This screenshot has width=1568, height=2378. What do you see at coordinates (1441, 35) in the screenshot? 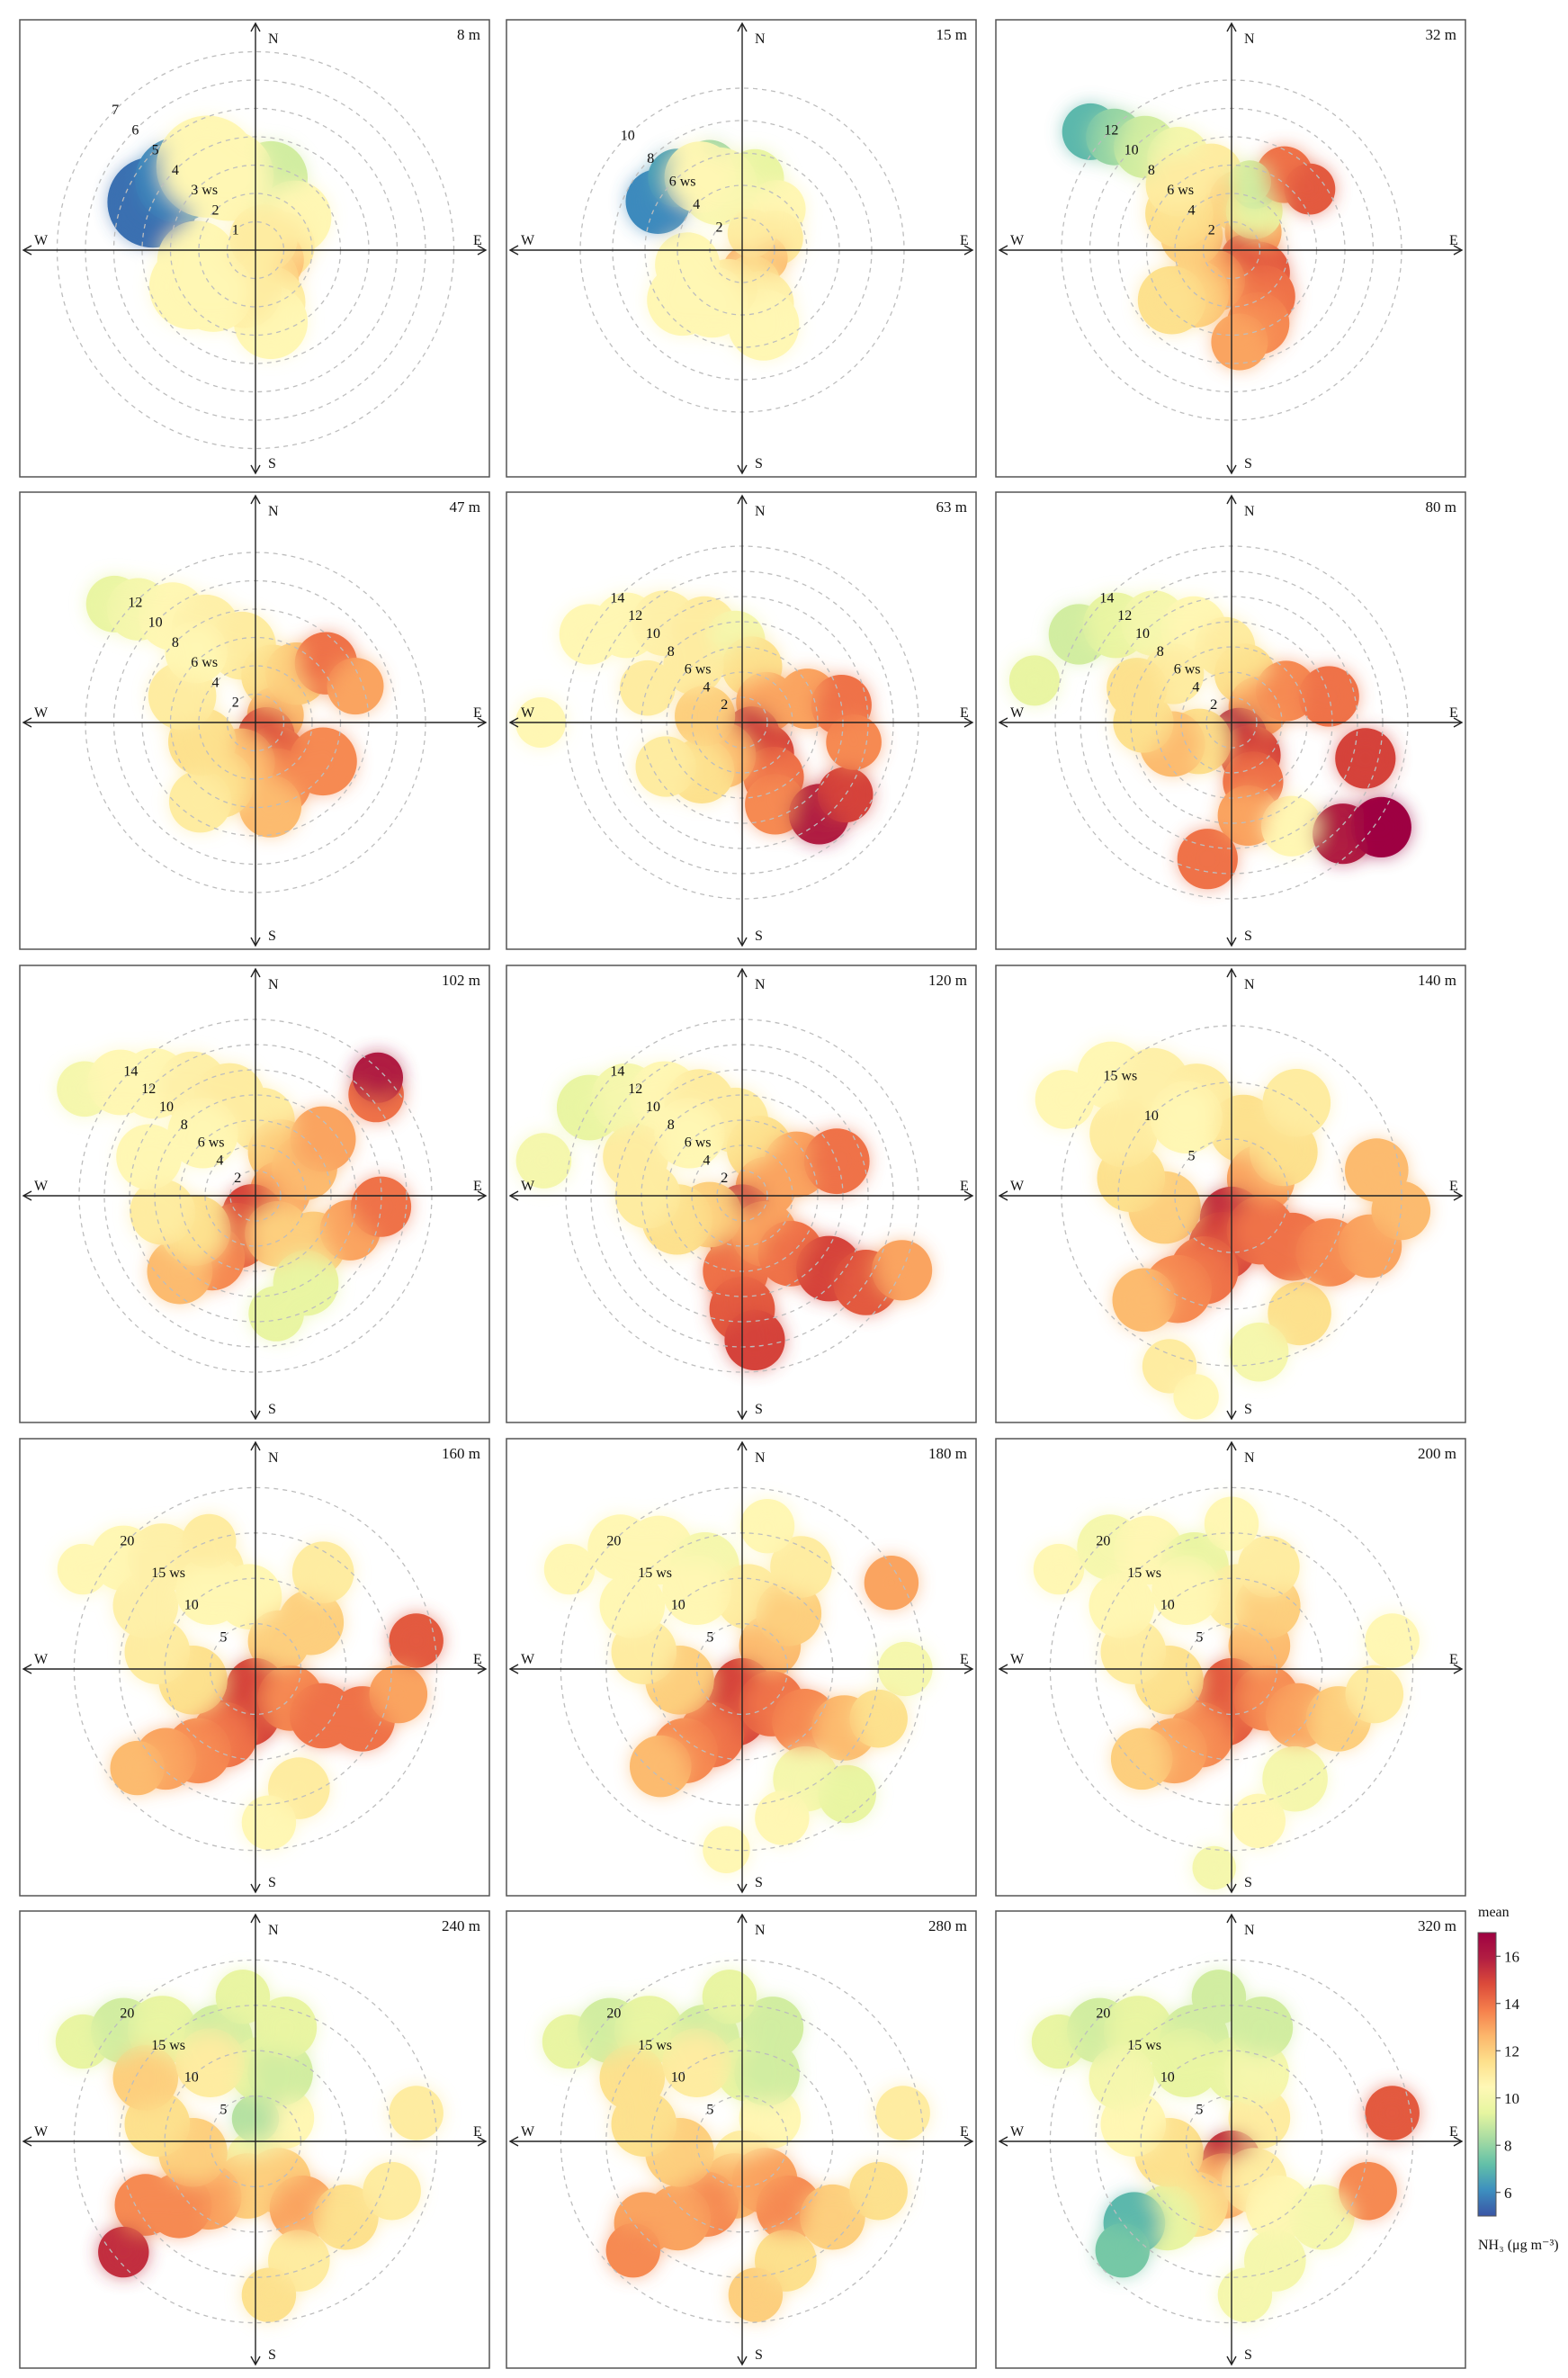
I see `panel-height-label: 32 m` at bounding box center [1441, 35].